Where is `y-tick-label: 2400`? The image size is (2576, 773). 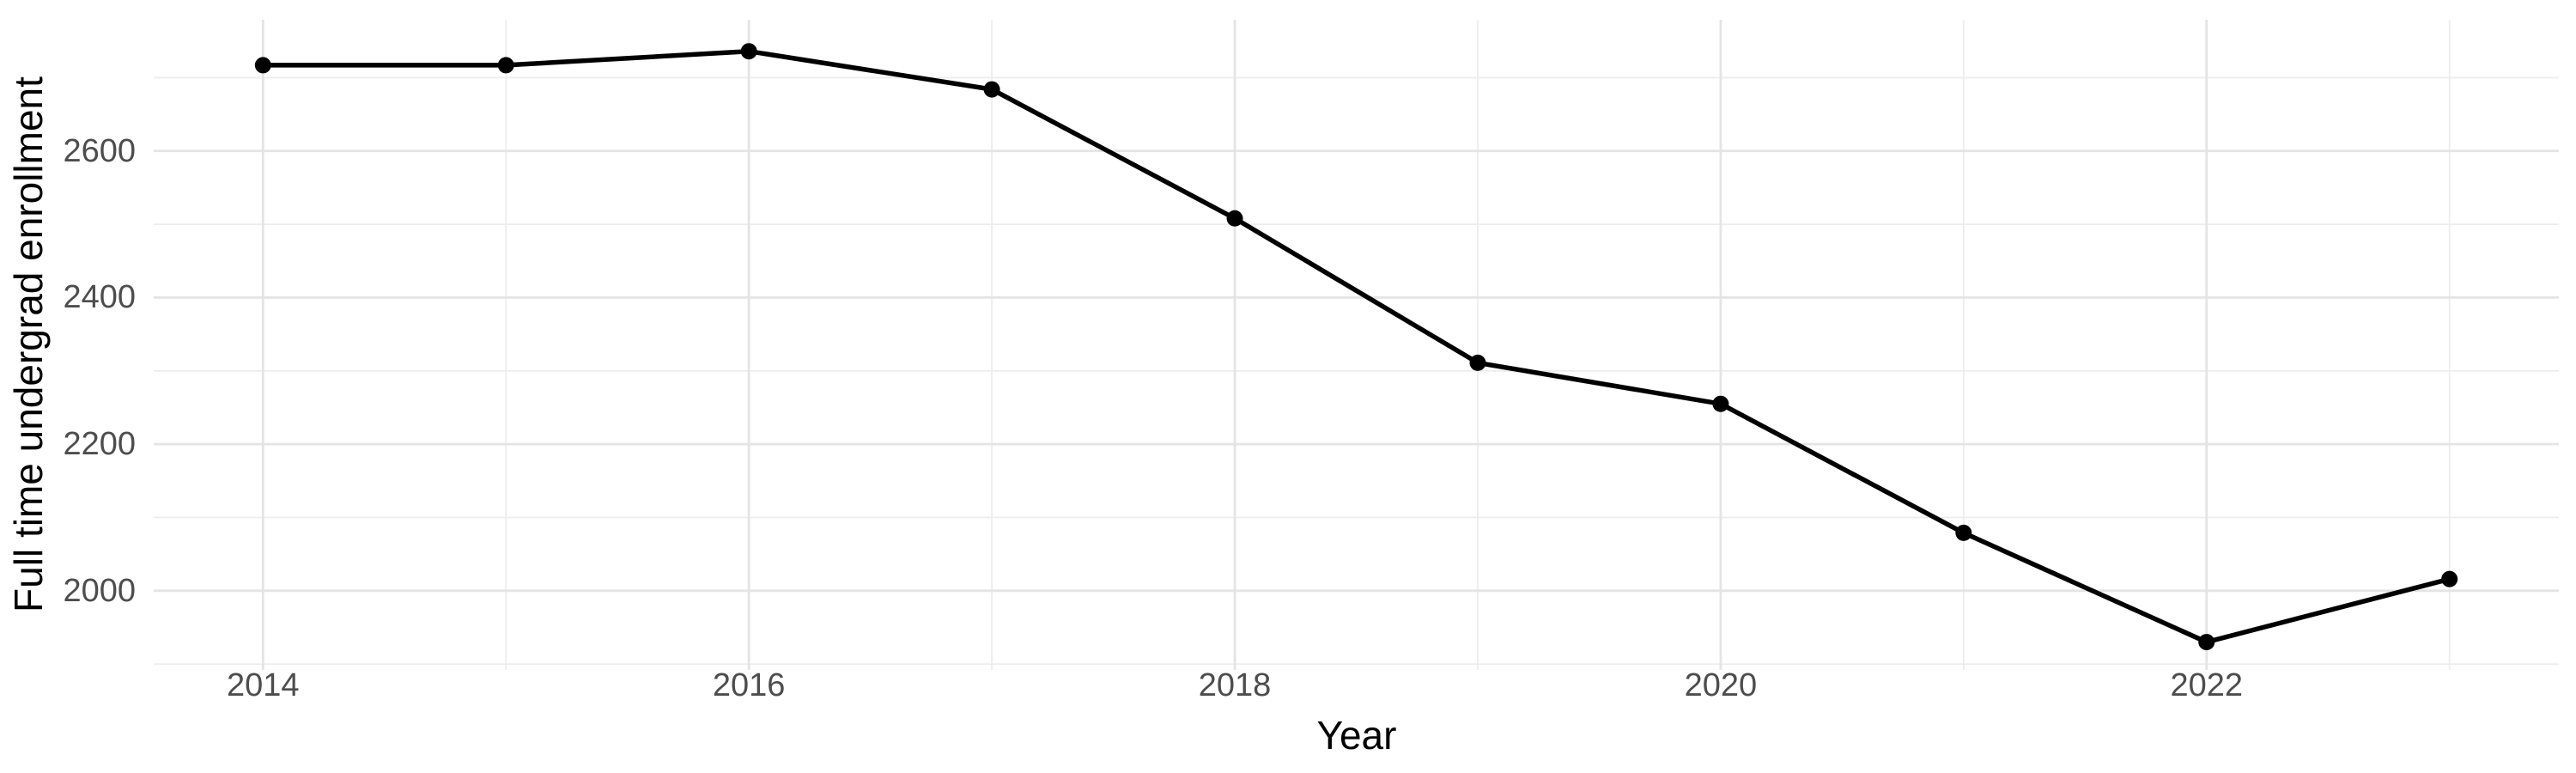
y-tick-label: 2400 is located at coordinates (99, 297).